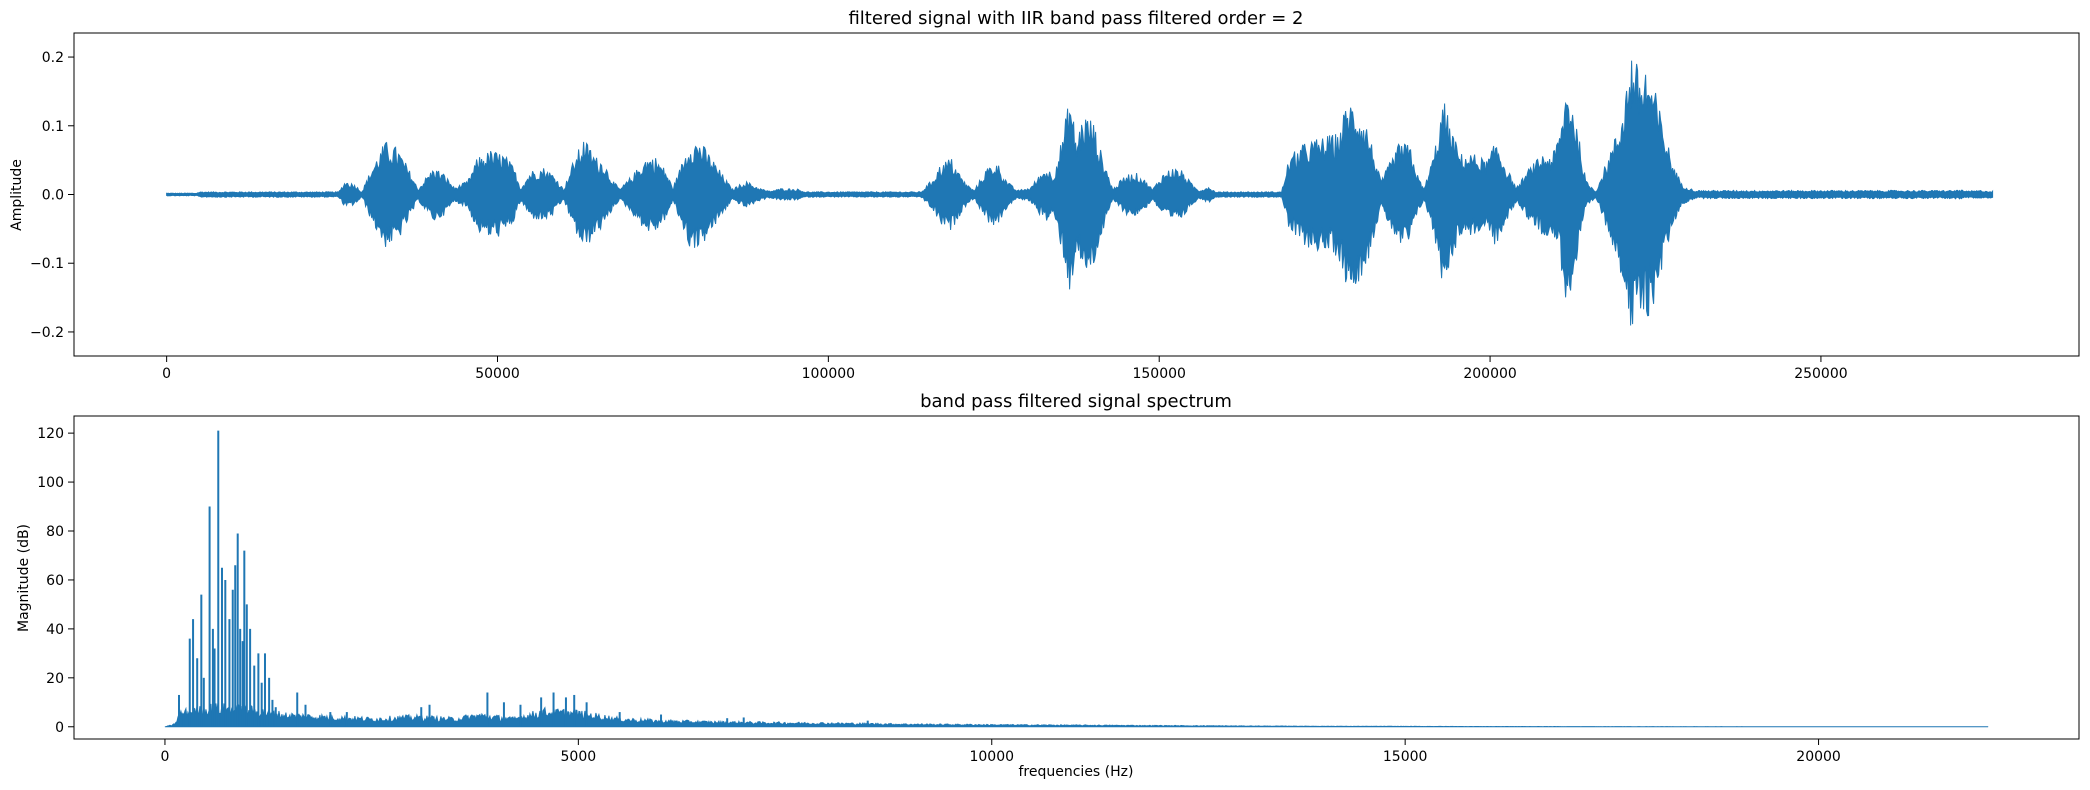  I want to click on y-tick-label: 120, so click(50, 434).